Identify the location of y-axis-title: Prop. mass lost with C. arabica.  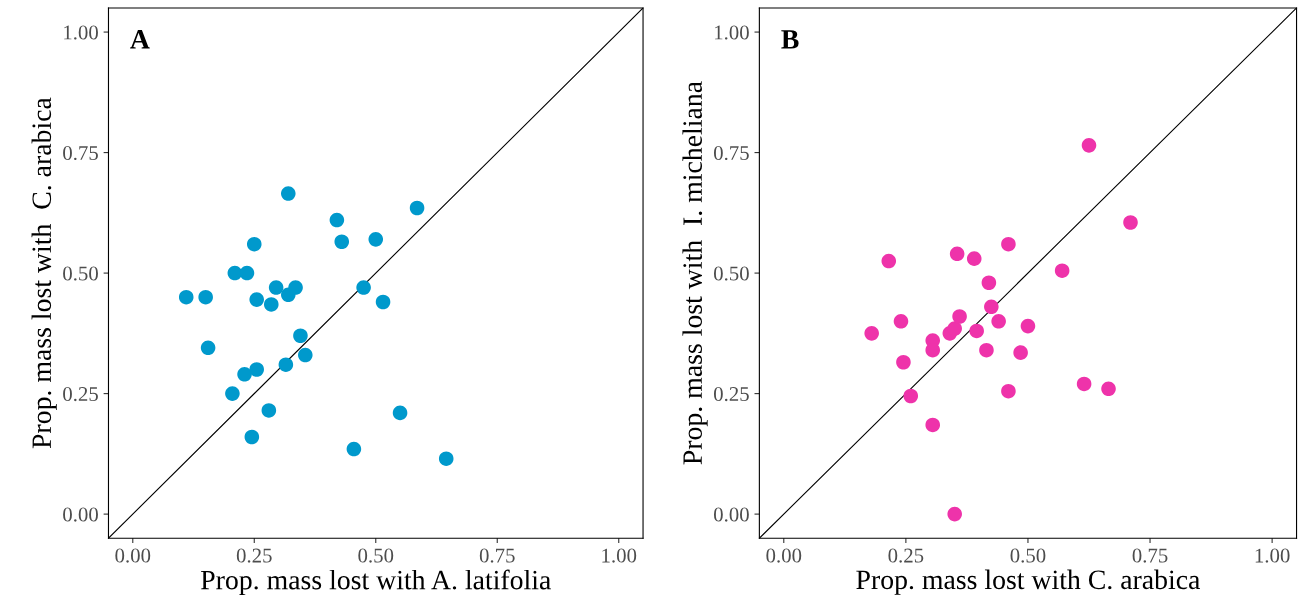
(44, 273).